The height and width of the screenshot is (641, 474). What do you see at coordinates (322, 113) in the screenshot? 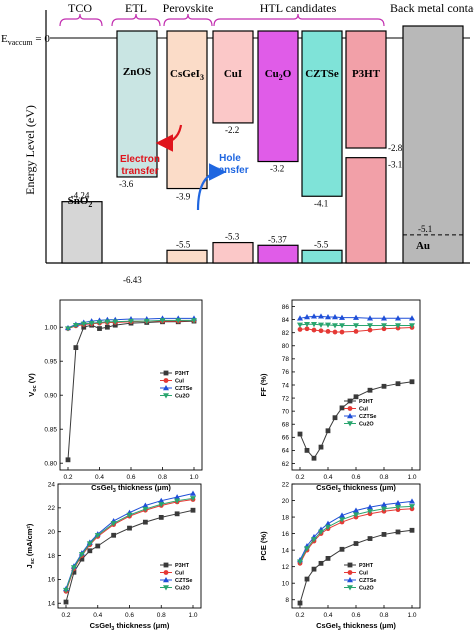
I see `cztse-cb-band` at bounding box center [322, 113].